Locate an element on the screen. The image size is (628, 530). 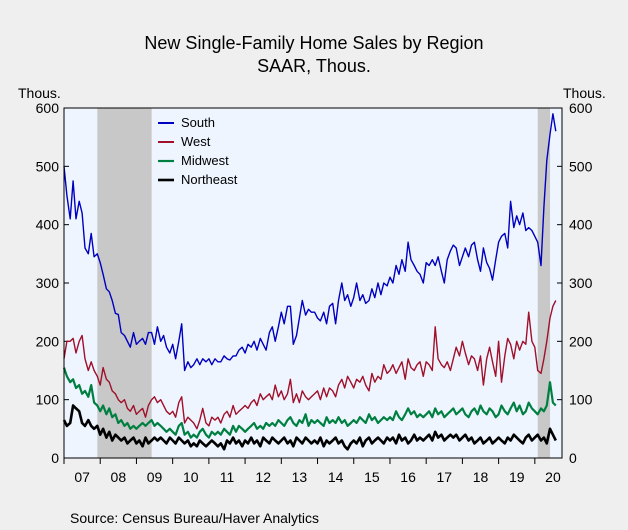
legend-label-midwest: Midwest is located at coordinates (205, 160).